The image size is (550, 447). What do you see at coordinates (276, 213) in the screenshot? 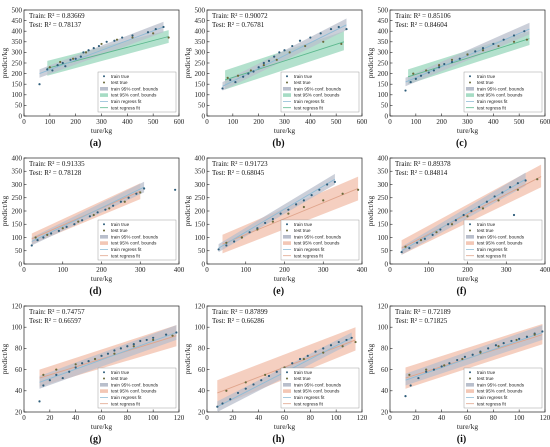
I see `train-95-conf-band` at bounding box center [276, 213].